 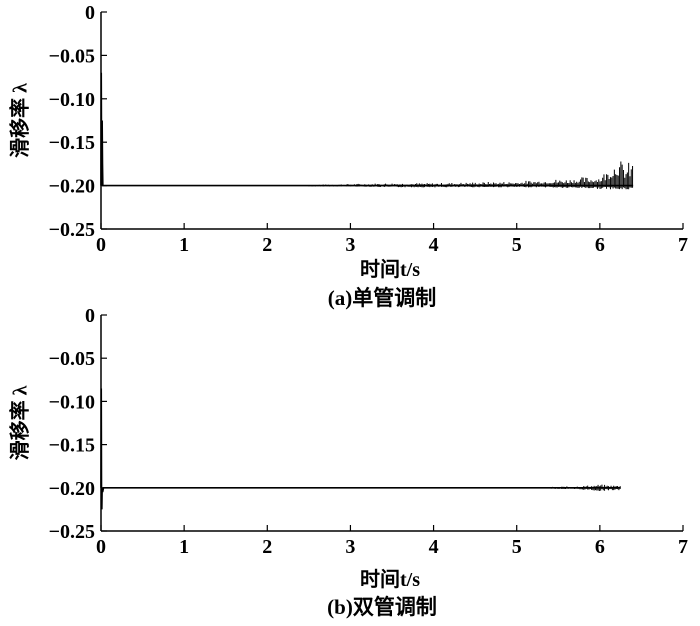 I want to click on panel-caption: (b)双管调制, so click(x=382, y=607).